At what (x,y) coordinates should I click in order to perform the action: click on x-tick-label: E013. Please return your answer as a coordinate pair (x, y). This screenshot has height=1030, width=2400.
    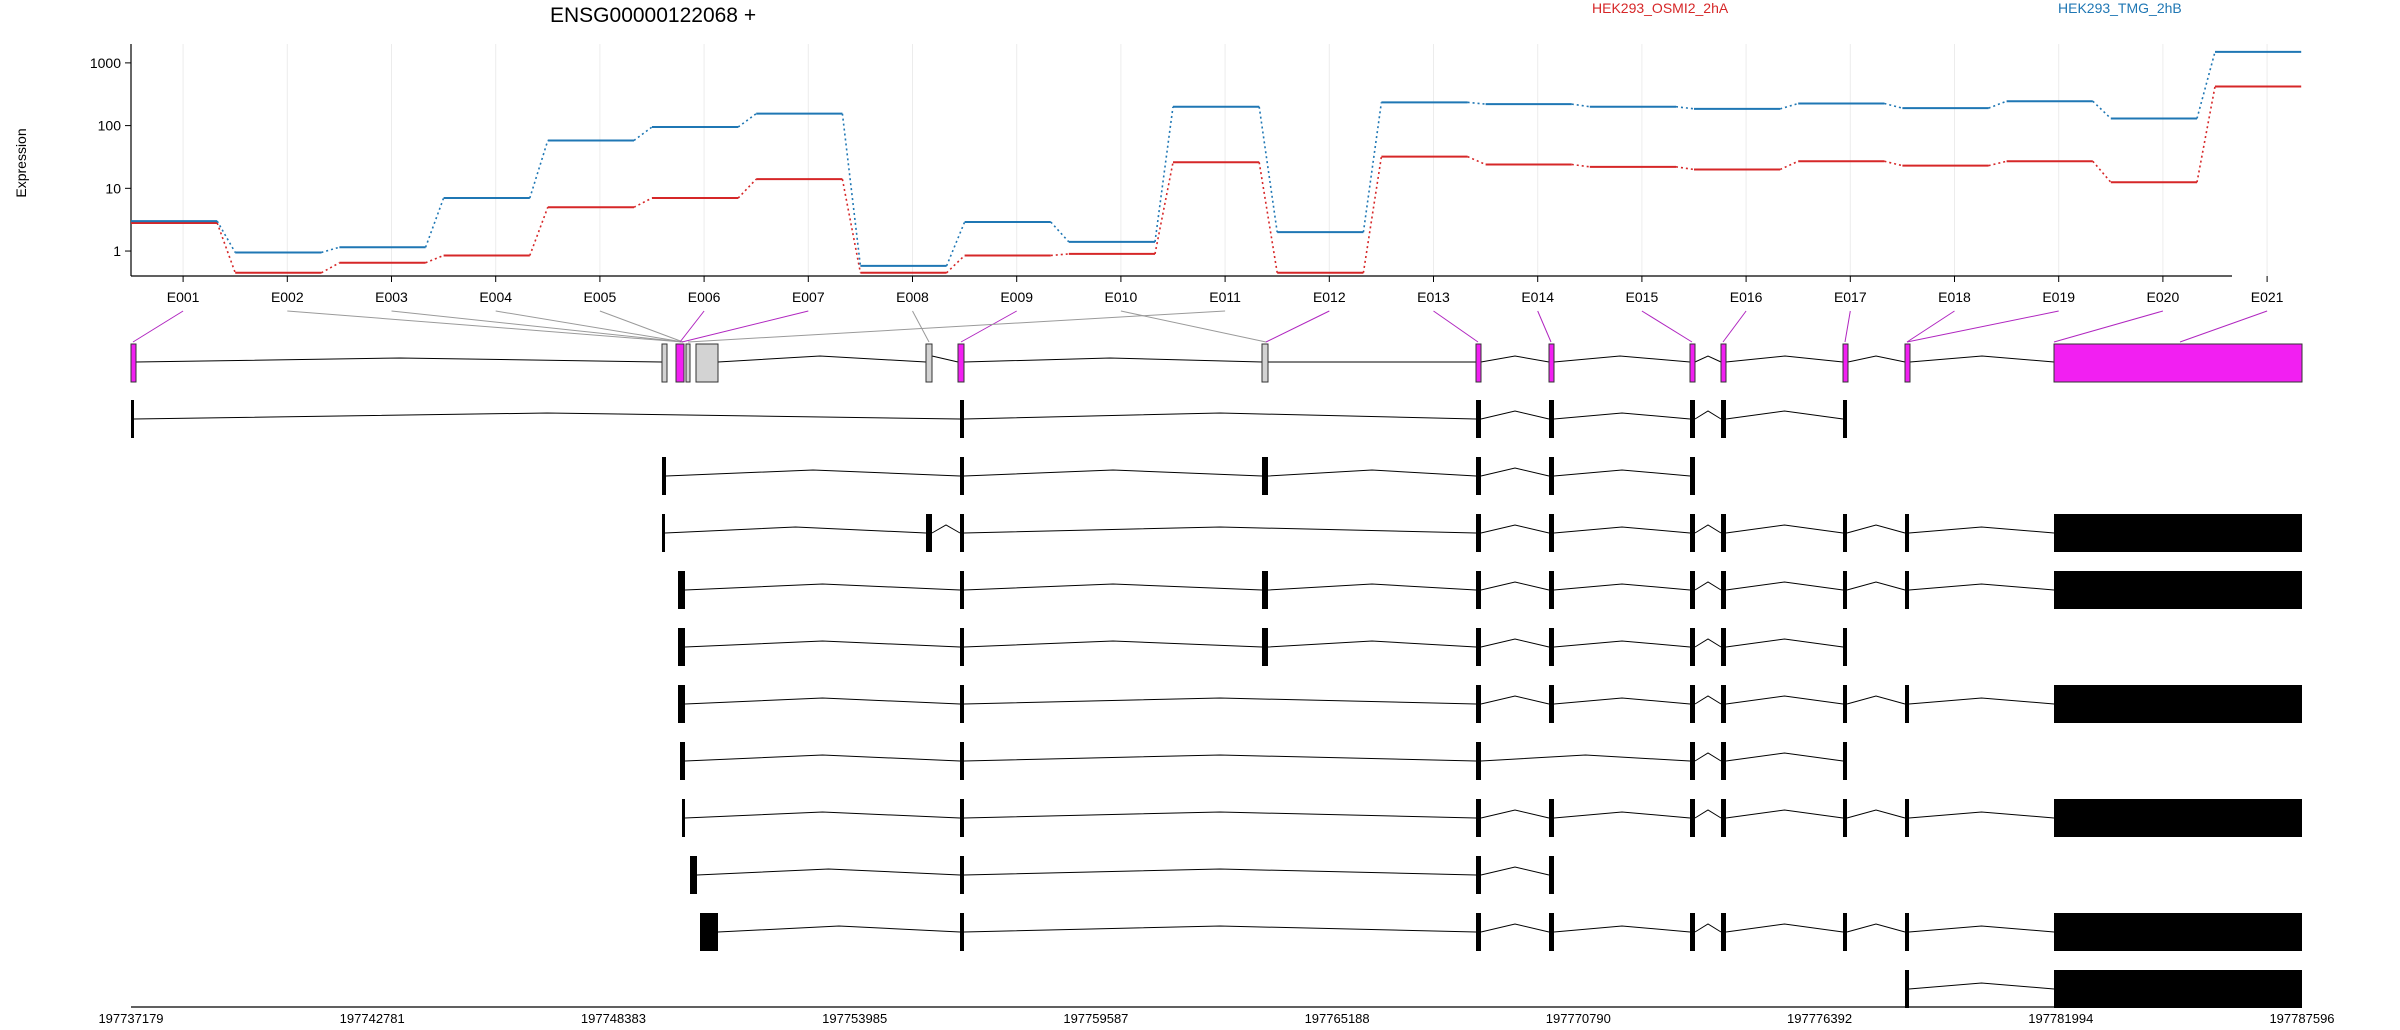
    Looking at the image, I should click on (1433, 297).